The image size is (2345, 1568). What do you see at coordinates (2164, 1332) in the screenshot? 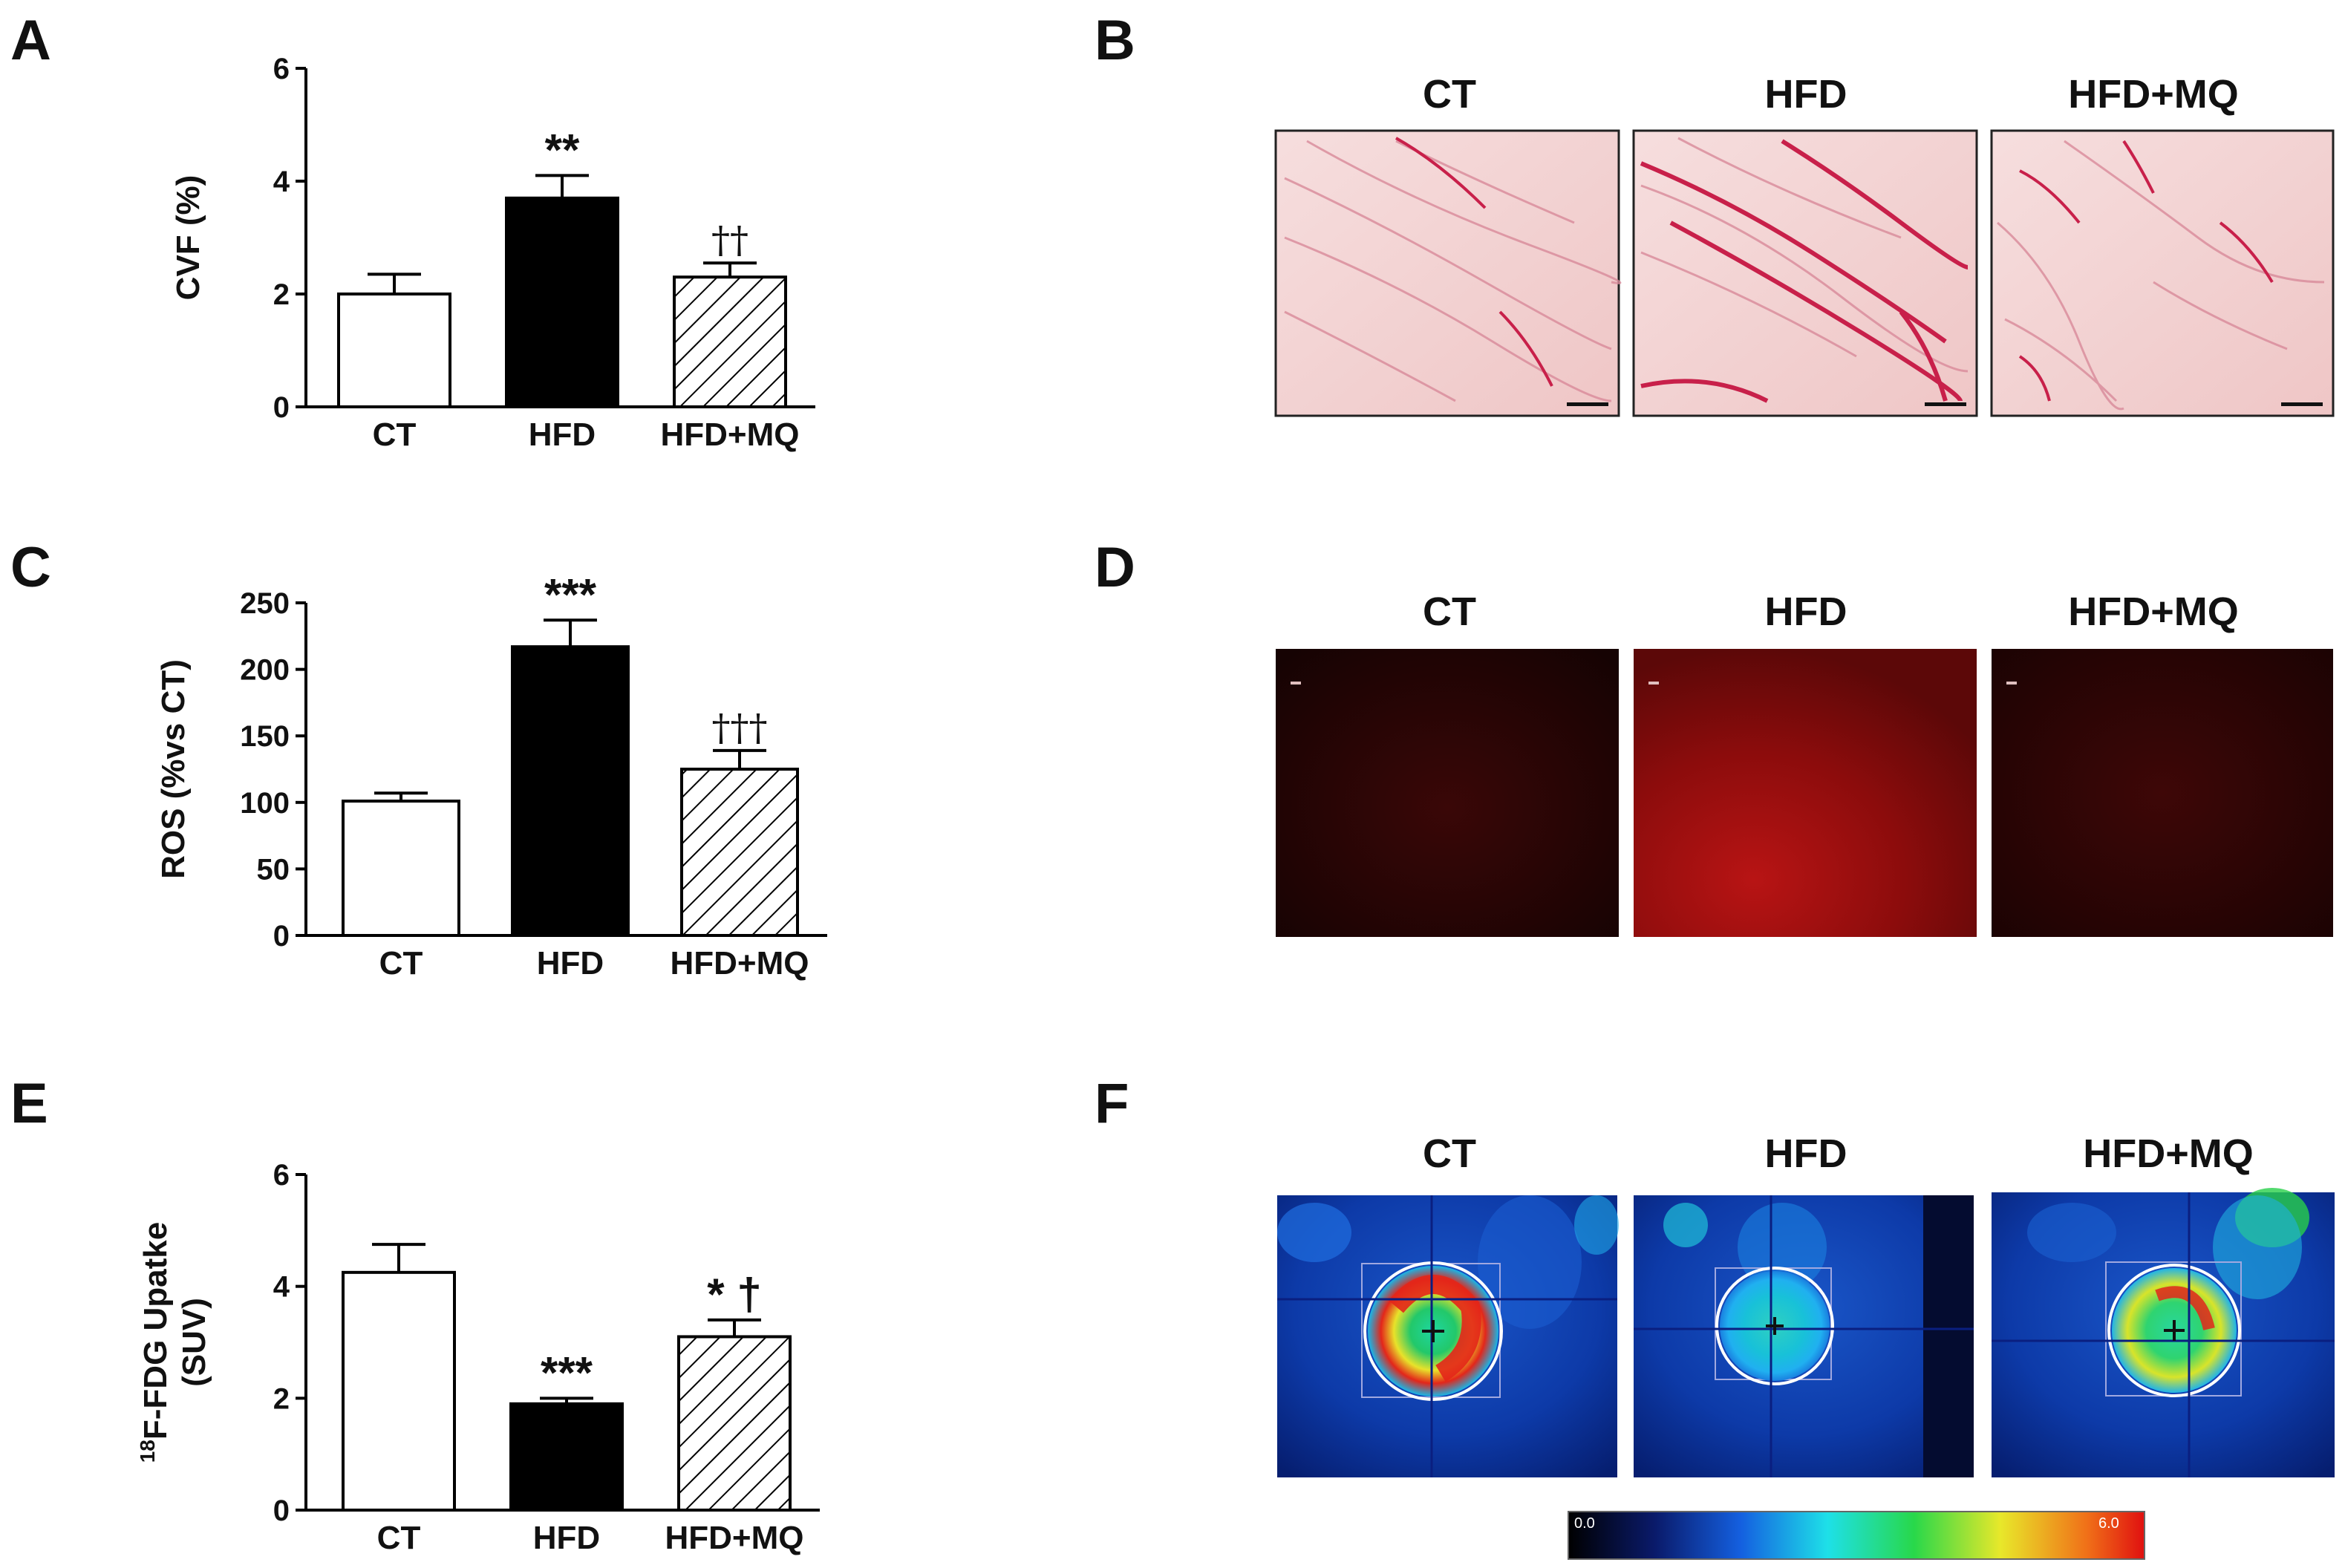
I see `pet-image-hfdmq` at bounding box center [2164, 1332].